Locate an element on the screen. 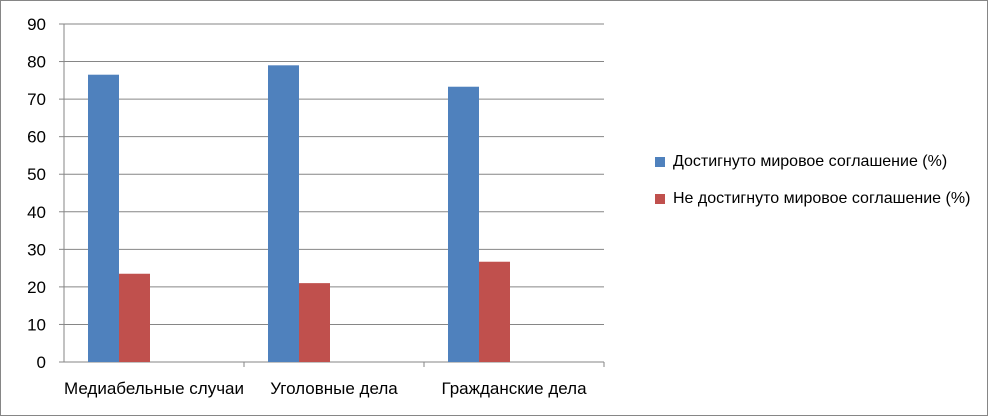  y-tick-label: 70 is located at coordinates (36, 99).